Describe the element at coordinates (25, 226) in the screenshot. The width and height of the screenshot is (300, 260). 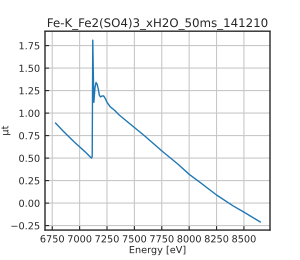
I see `y-tick-label: −0.25` at that location.